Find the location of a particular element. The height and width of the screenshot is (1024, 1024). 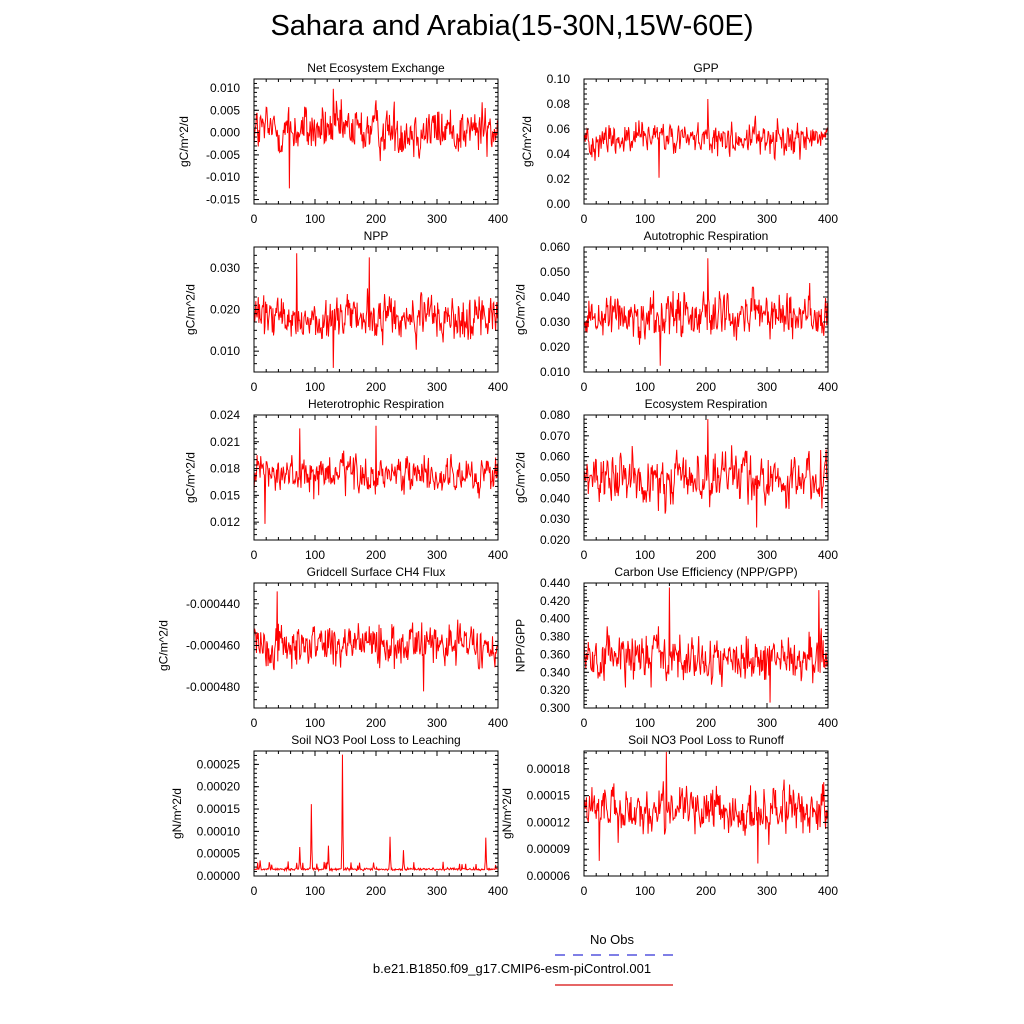

y-tick-label: 0.00012 is located at coordinates (549, 822).